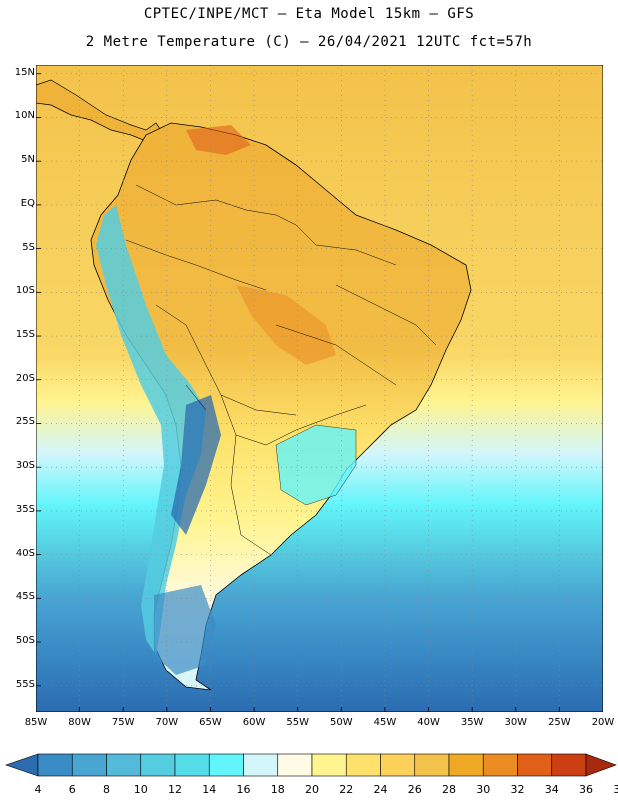 This screenshot has height=800, width=618. What do you see at coordinates (106, 789) in the screenshot?
I see `colorbar-label: 8` at bounding box center [106, 789].